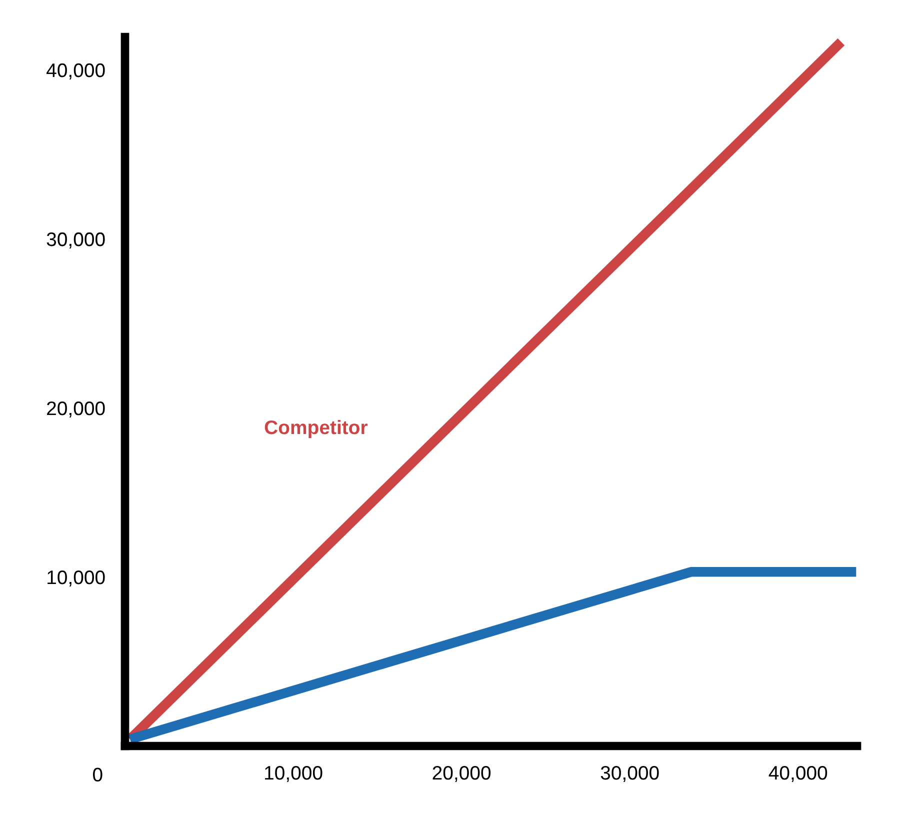  Describe the element at coordinates (316, 429) in the screenshot. I see `text: Competitor` at that location.